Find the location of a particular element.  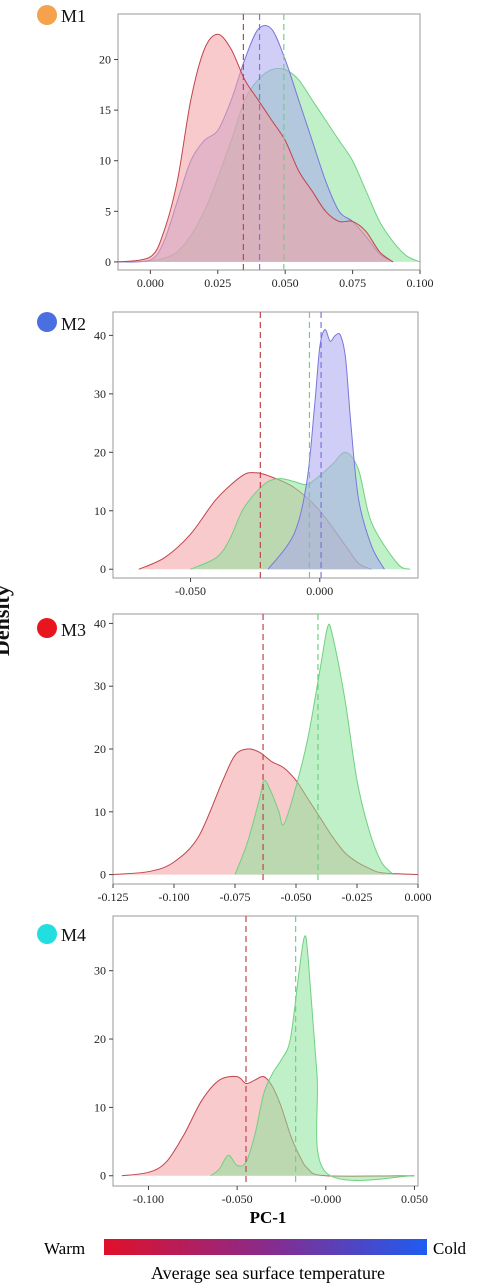

panel-label-m2: M2 is located at coordinates (73, 324).